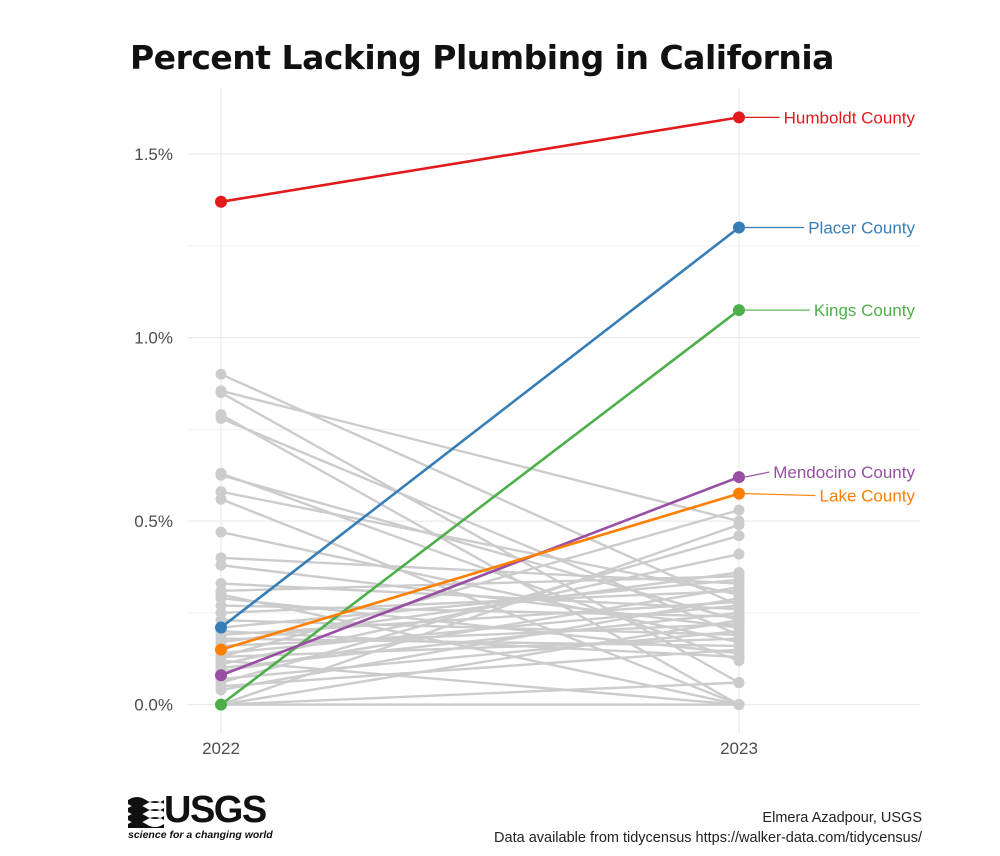 The height and width of the screenshot is (856, 1000). What do you see at coordinates (739, 748) in the screenshot?
I see `x-tick-label: 2023` at bounding box center [739, 748].